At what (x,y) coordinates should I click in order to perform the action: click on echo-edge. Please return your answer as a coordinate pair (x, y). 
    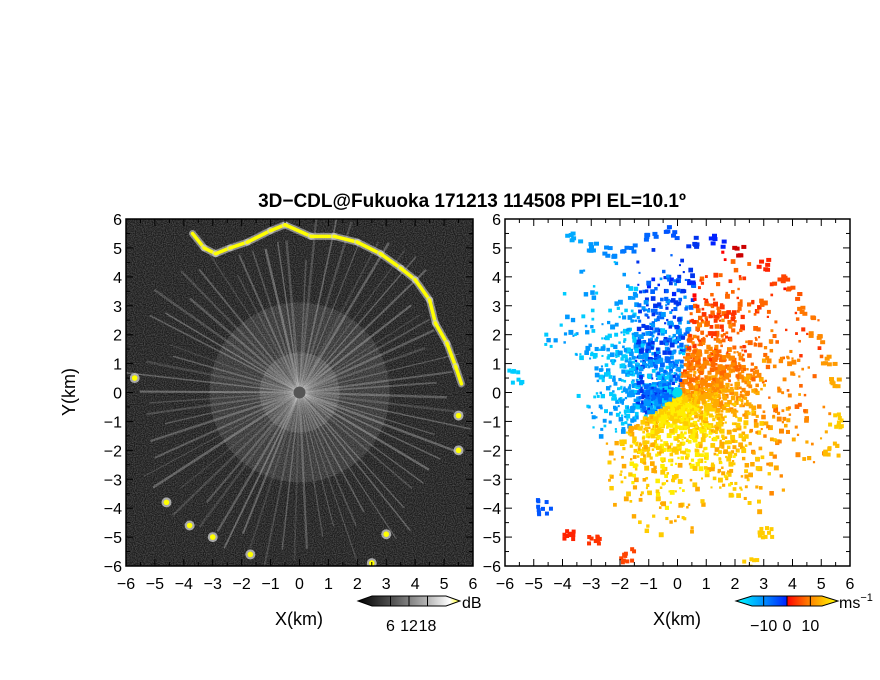
    Looking at the image, I should click on (441, 333).